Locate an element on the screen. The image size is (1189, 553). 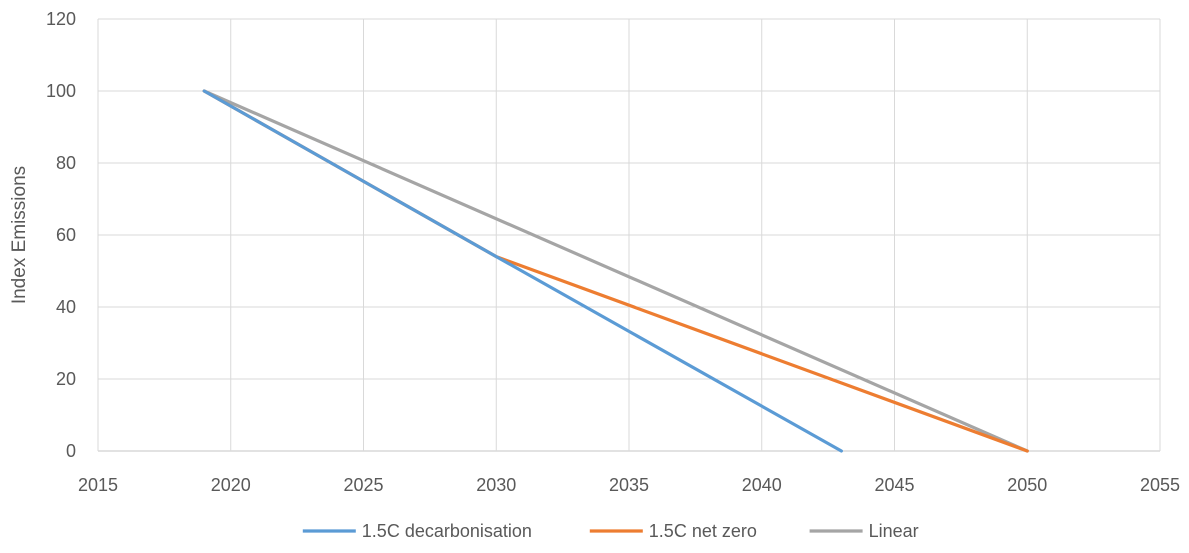
x-tick-label: 2035 is located at coordinates (629, 485).